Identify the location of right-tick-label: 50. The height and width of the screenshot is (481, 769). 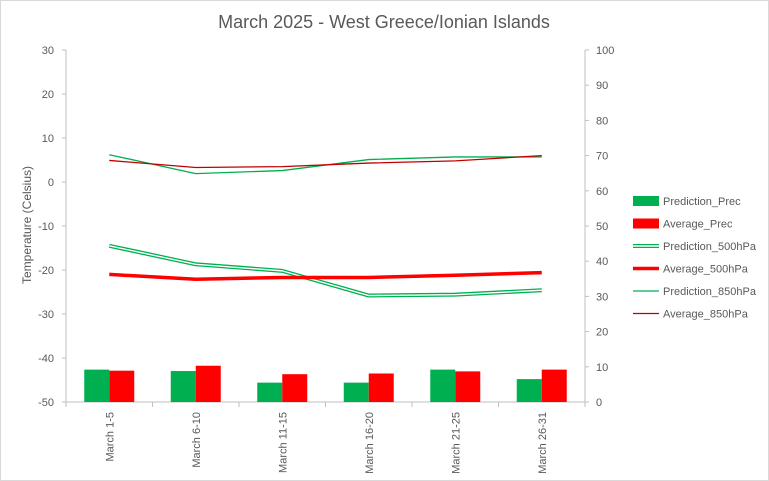
(602, 227).